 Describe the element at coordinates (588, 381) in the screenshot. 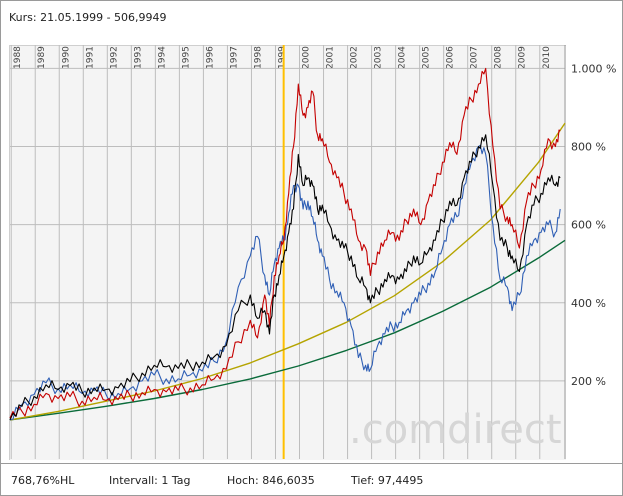

I see `y-tick-200: 200 %` at that location.